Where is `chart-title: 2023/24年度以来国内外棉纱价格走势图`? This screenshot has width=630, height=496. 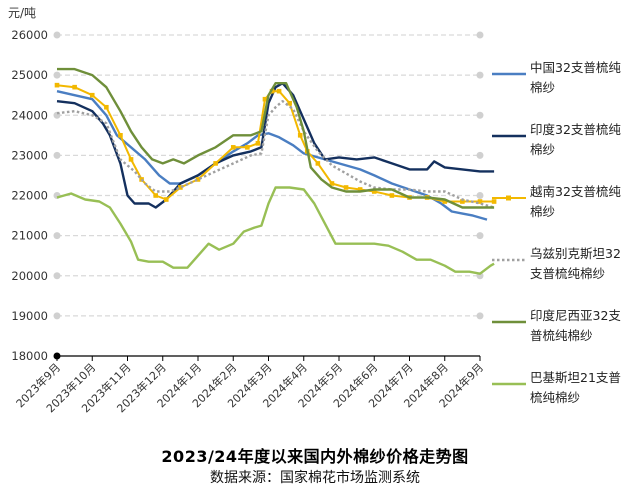
chart-title: 2023/24年度以来国内外棉纱价格走势图 is located at coordinates (315, 456).